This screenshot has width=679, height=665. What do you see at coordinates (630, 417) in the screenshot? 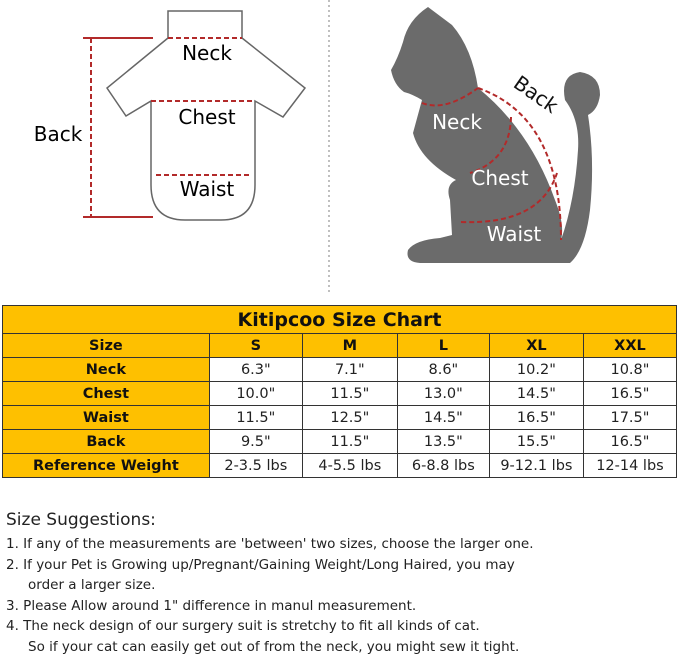
I see `table-cell: 17.5"` at bounding box center [630, 417].